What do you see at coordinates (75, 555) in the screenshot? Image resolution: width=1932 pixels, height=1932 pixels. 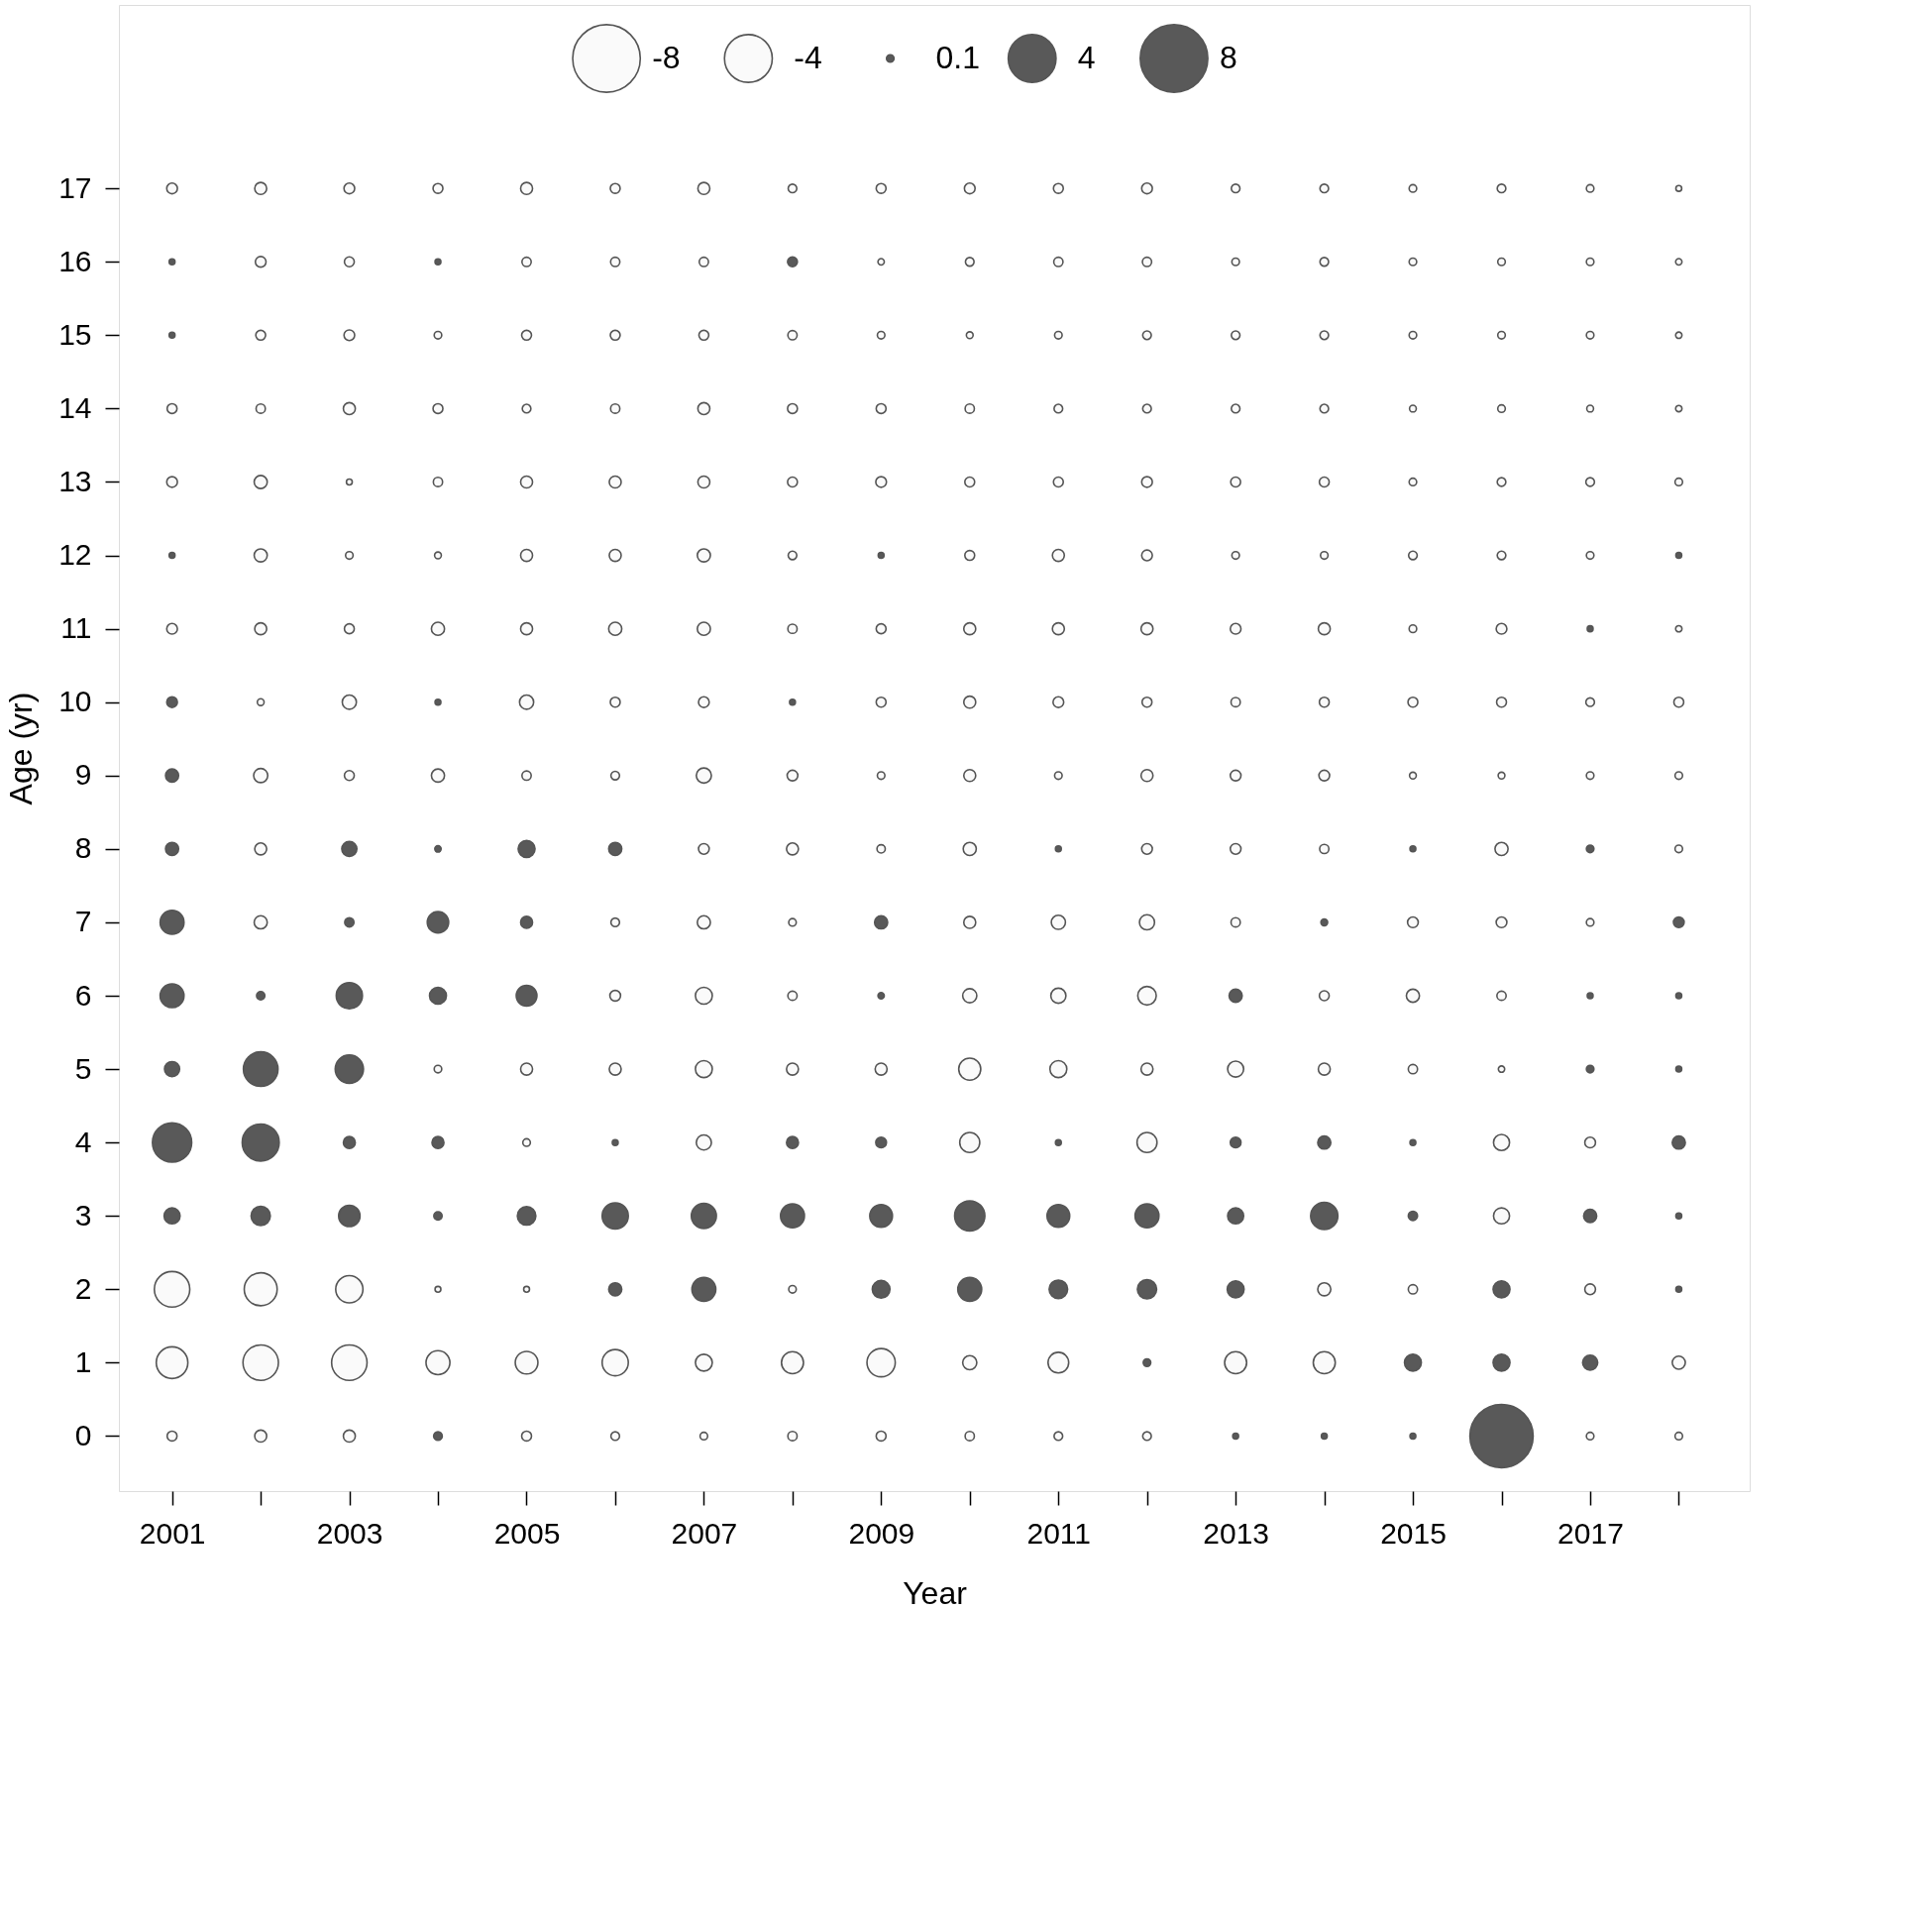 I see `y-tick-label: 12` at bounding box center [75, 555].